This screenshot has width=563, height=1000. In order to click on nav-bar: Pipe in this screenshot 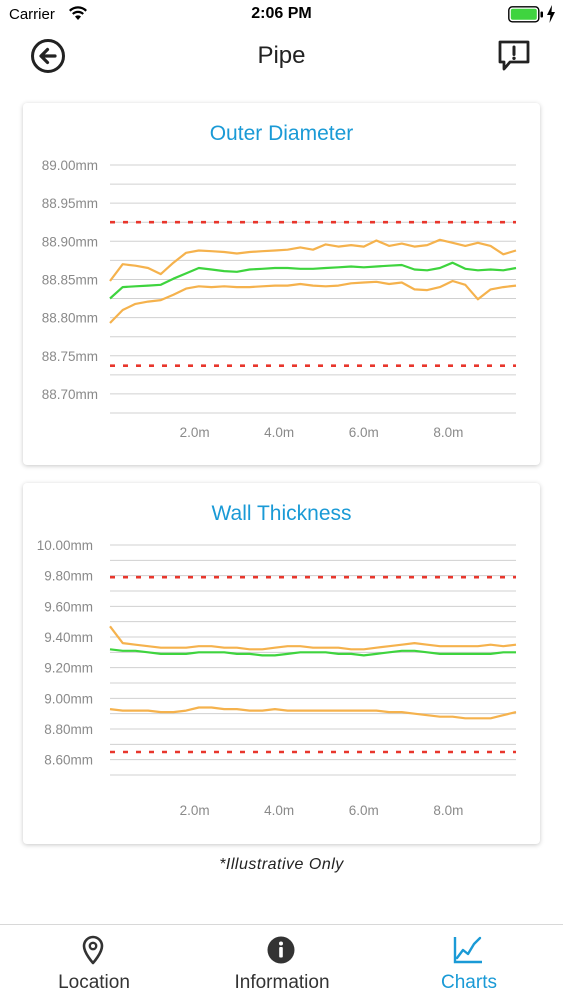, I will do `click(281, 58)`.